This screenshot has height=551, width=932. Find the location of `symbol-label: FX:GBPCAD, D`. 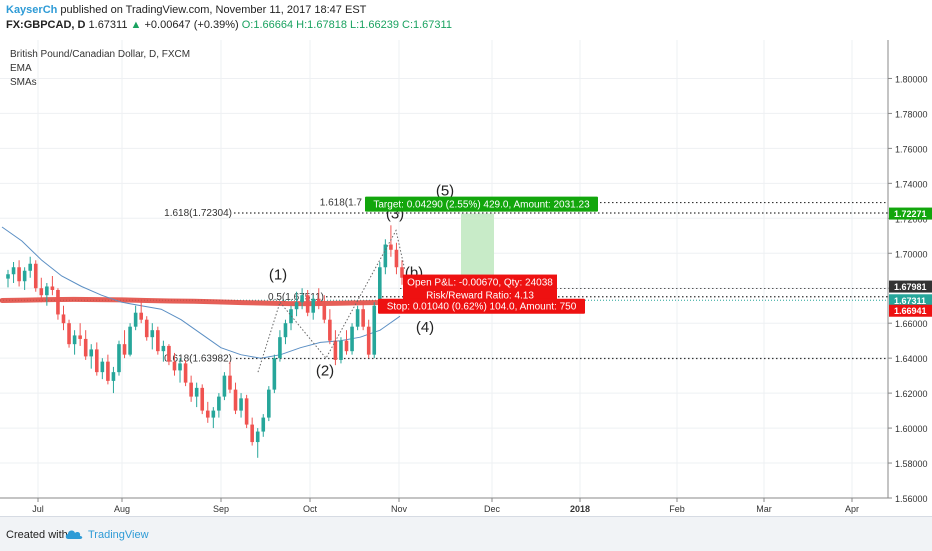

symbol-label: FX:GBPCAD, D is located at coordinates (46, 25).